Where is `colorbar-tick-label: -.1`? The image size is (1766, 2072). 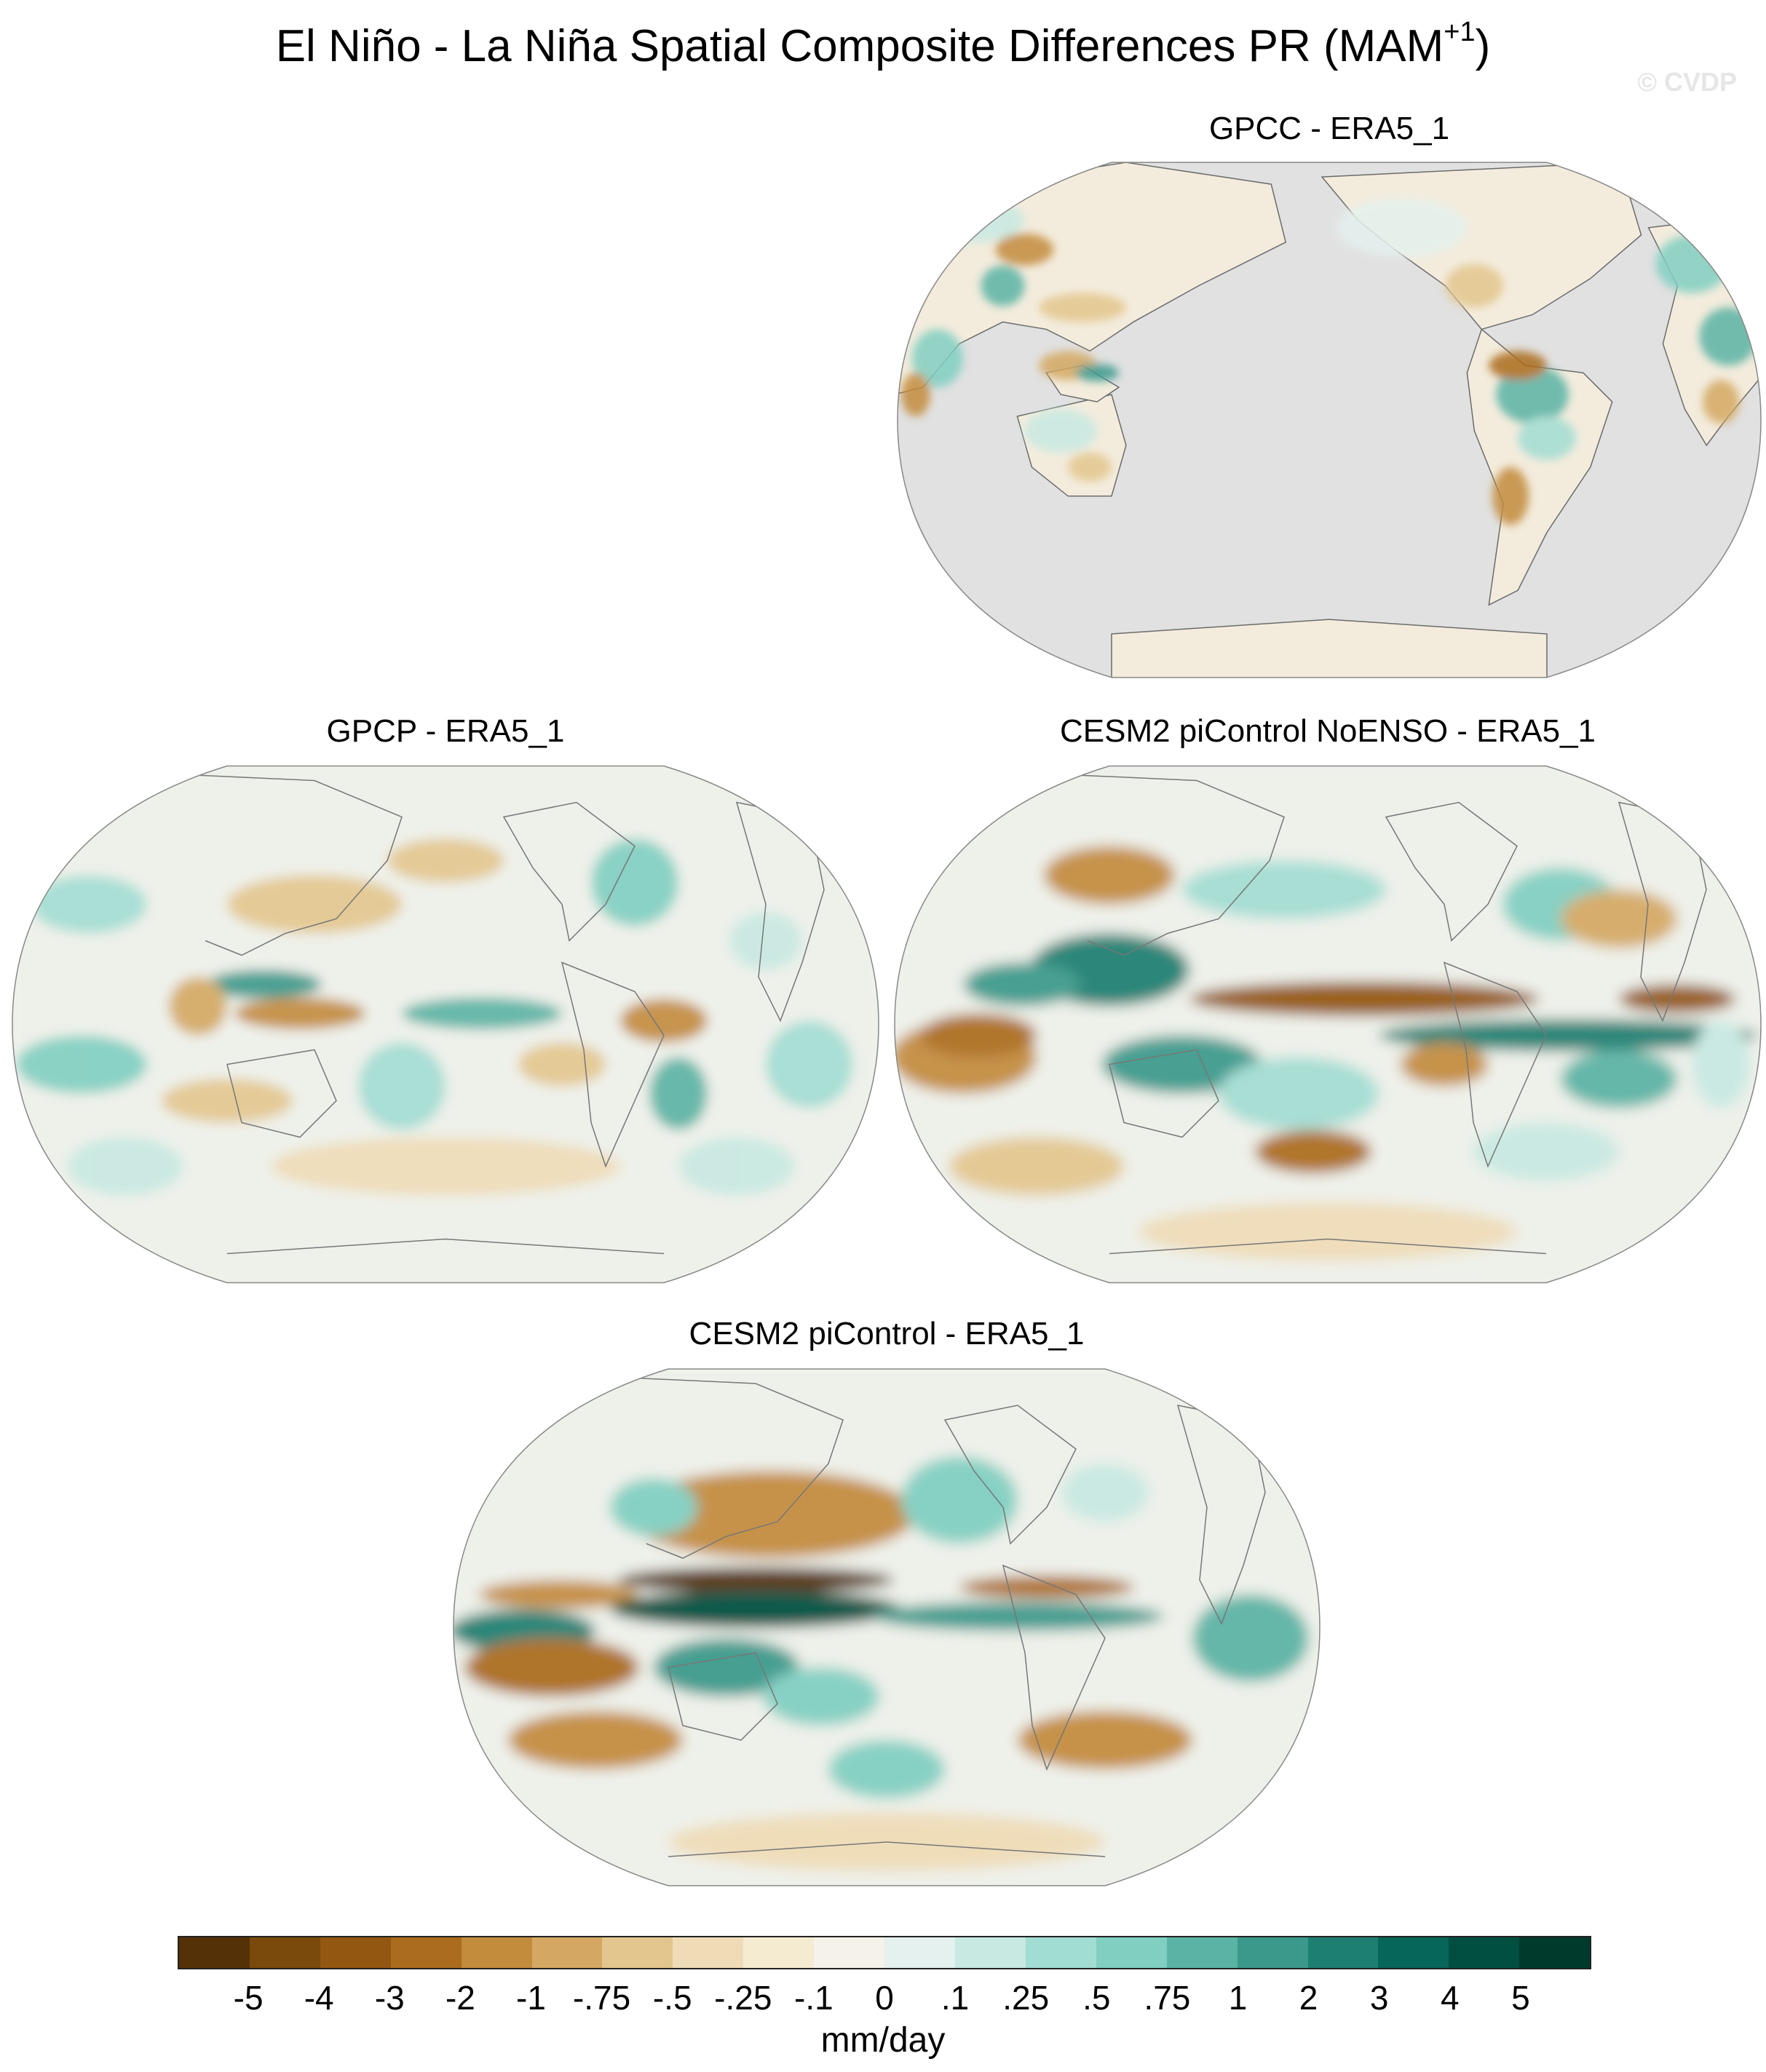
colorbar-tick-label: -.1 is located at coordinates (813, 1998).